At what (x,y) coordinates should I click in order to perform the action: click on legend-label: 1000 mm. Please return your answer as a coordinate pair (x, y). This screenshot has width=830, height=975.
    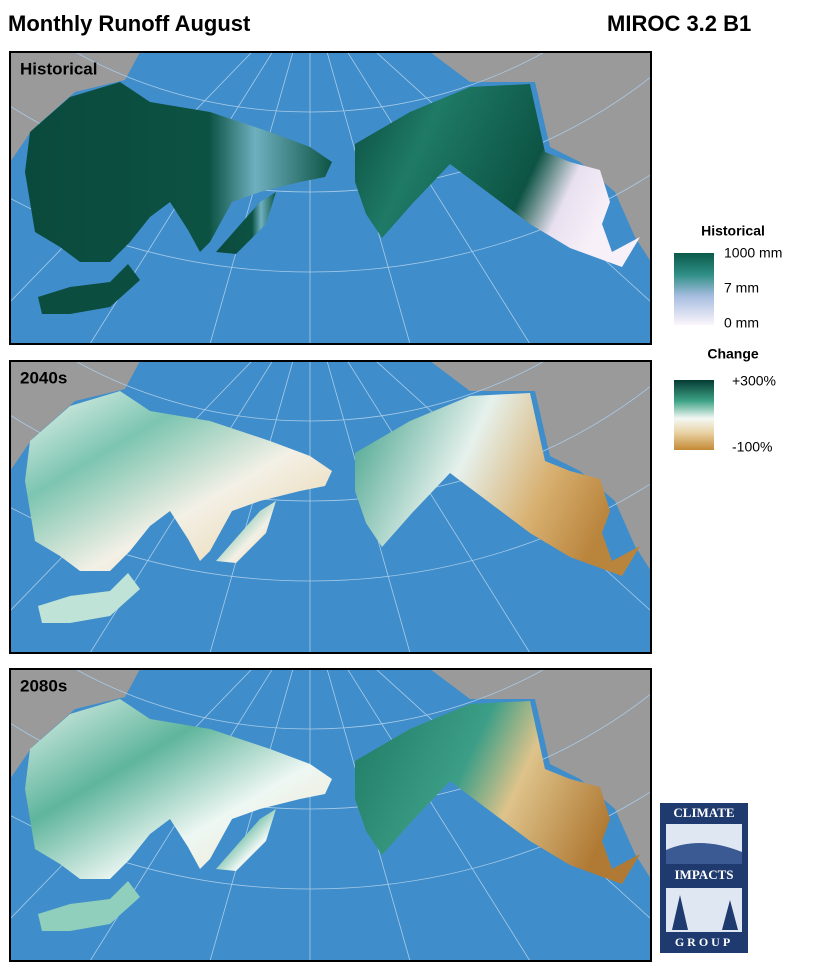
    Looking at the image, I should click on (753, 253).